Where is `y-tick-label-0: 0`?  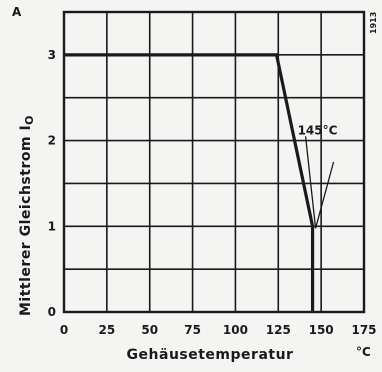
y-tick-label-0: 0 is located at coordinates (52, 312).